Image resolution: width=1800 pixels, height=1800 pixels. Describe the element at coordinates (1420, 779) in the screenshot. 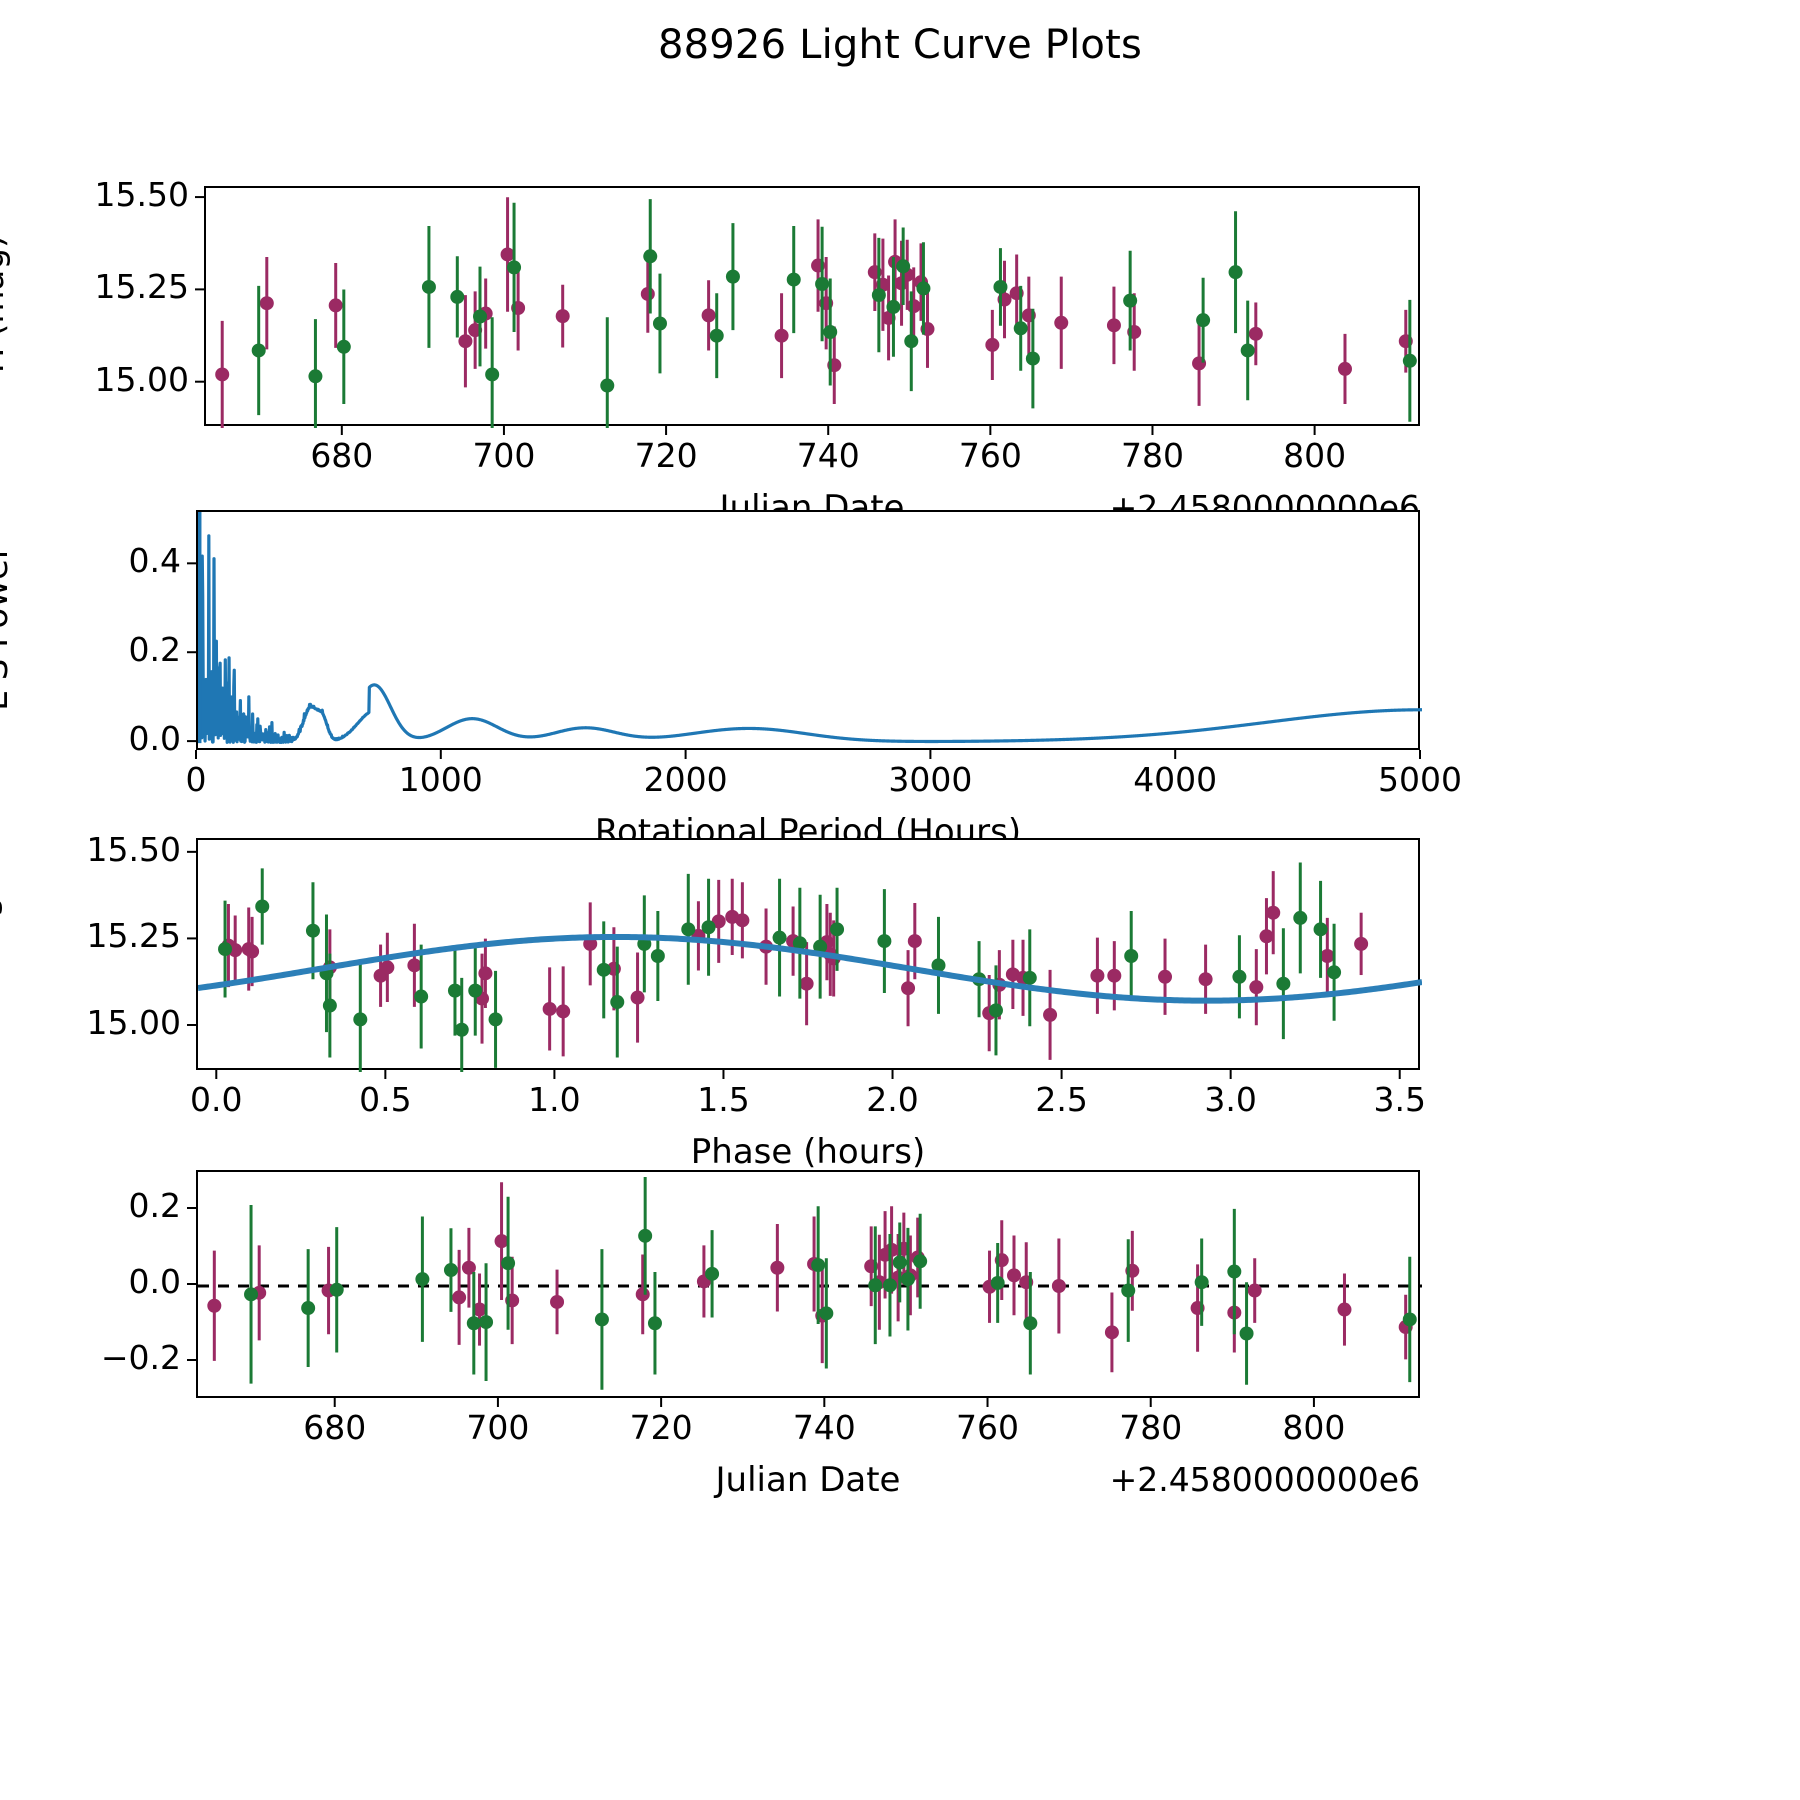

I see `periodogram-x-tick-label: 5000` at that location.